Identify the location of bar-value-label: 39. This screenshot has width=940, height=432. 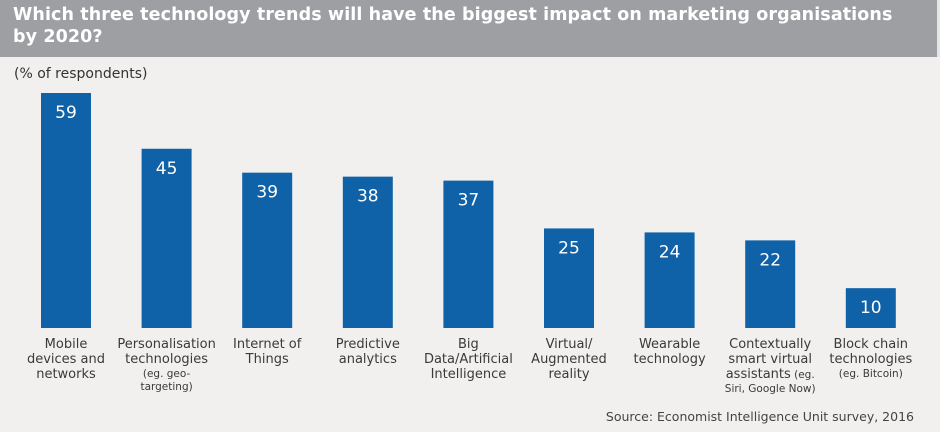
(267, 193).